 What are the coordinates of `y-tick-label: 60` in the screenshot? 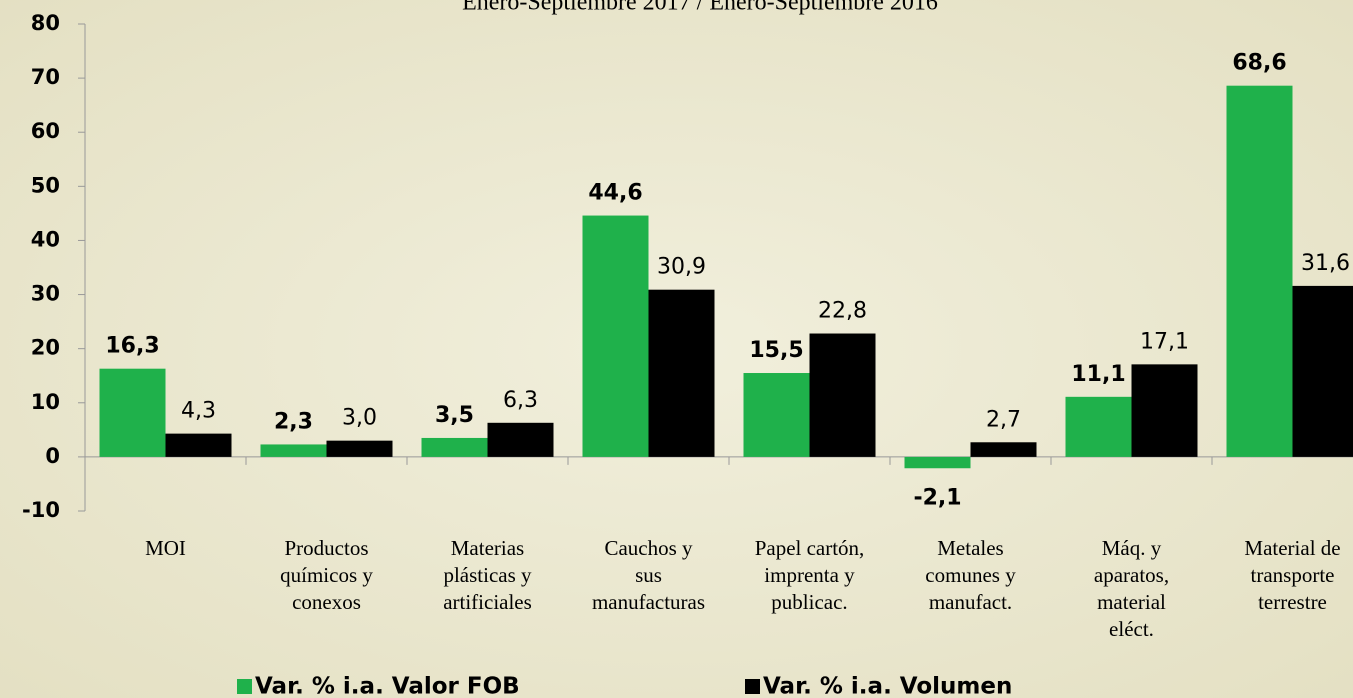 It's located at (45, 131).